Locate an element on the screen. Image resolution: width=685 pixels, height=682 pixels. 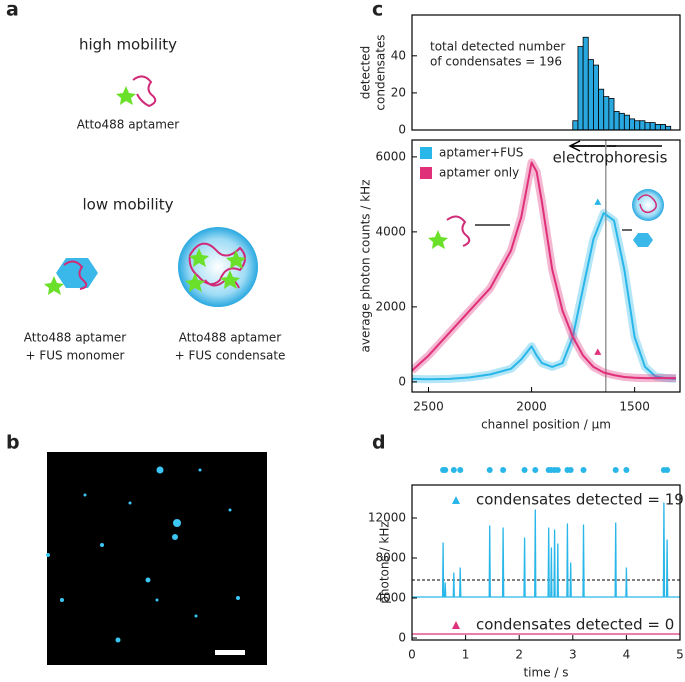
legend-label: condensates detected = 19 is located at coordinates (580, 500).